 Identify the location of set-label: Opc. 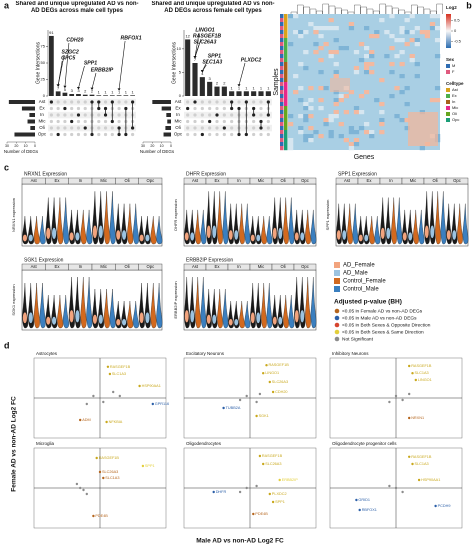
(42, 134).